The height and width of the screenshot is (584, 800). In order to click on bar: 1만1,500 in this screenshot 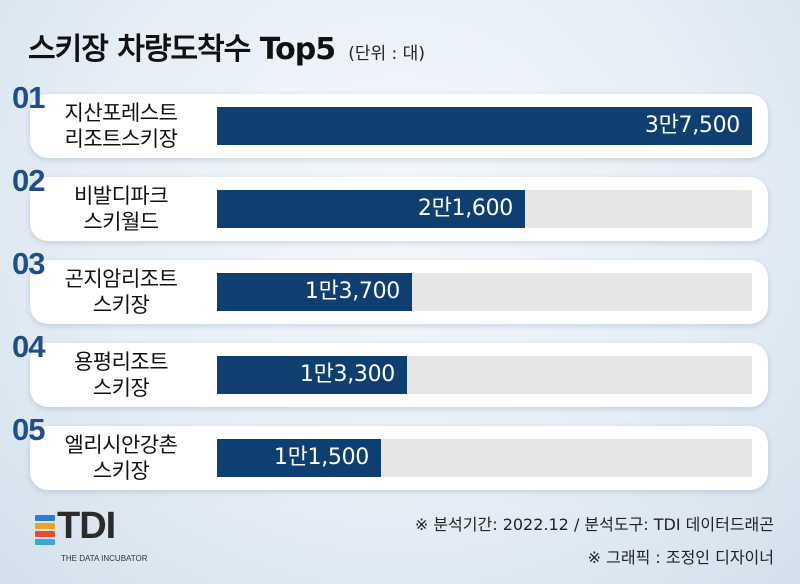, I will do `click(299, 458)`.